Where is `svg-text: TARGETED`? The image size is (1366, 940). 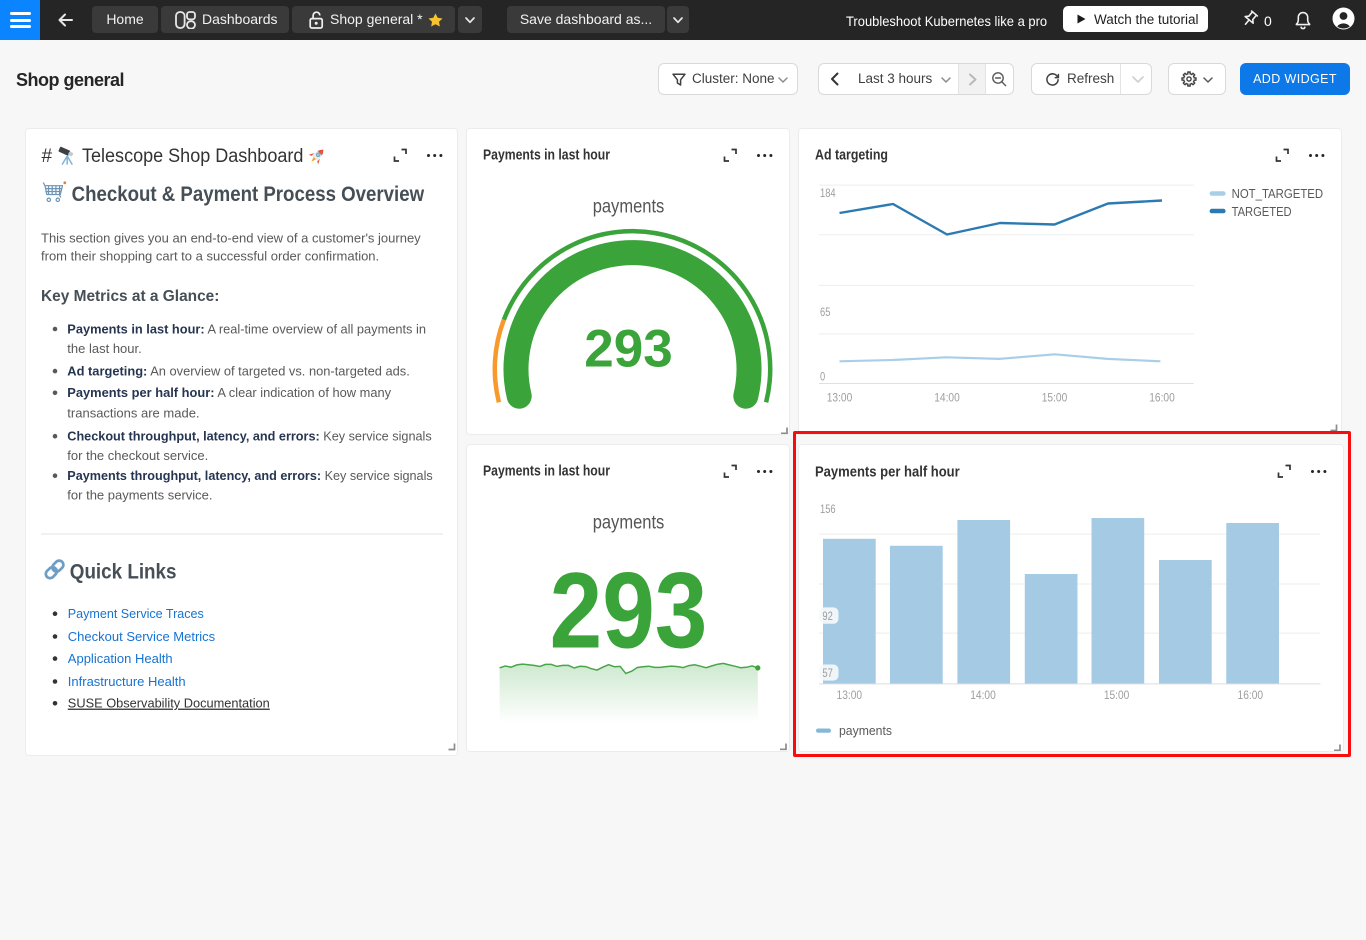 svg-text: TARGETED is located at coordinates (1262, 211).